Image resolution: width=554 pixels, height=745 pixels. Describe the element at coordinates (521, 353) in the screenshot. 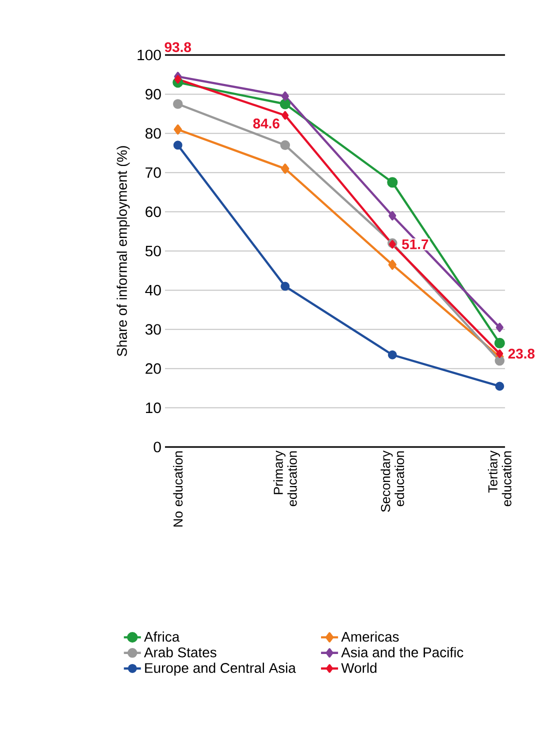

I see `data-label: 23.8` at that location.